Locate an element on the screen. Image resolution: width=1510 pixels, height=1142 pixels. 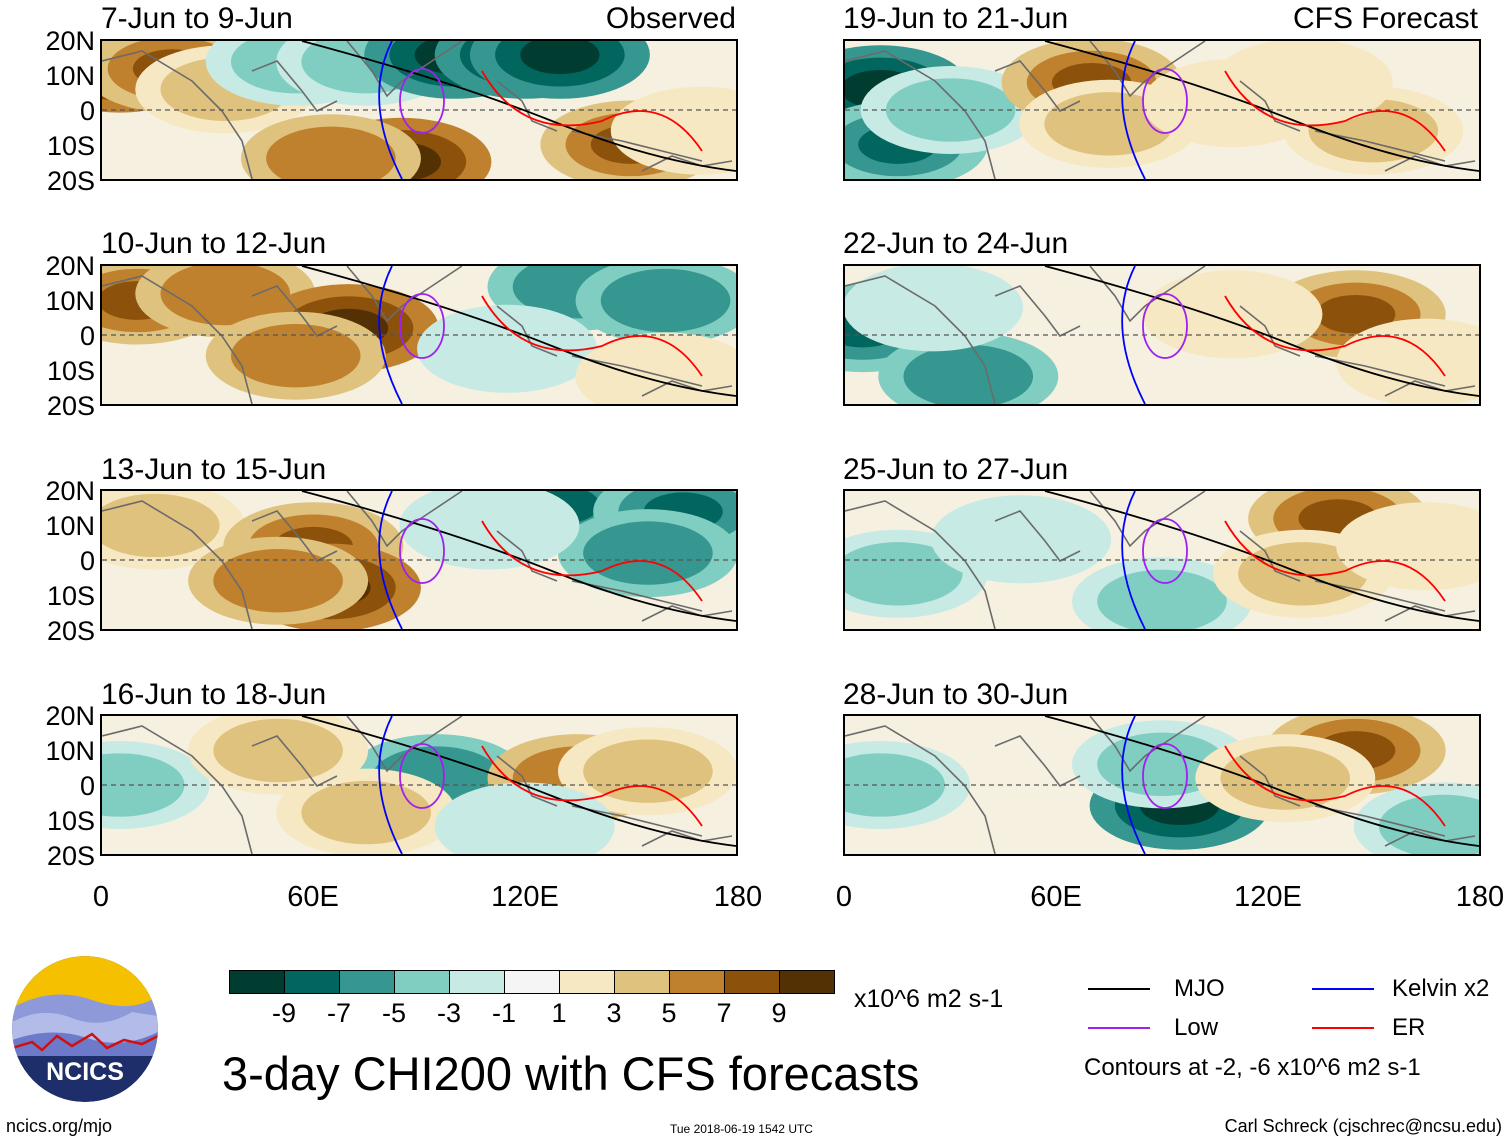
legend-label-er: ER is located at coordinates (1409, 1027).